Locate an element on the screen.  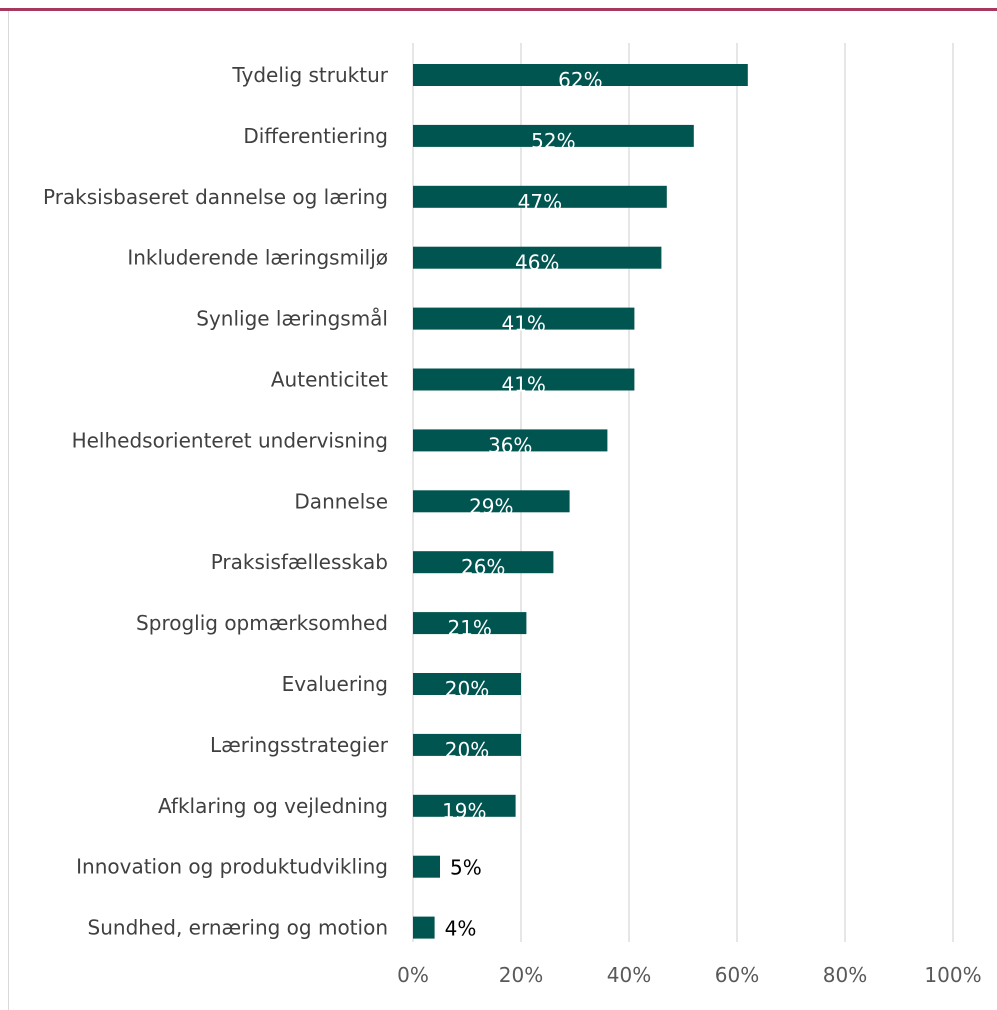
data-label: 21% is located at coordinates (469, 628).